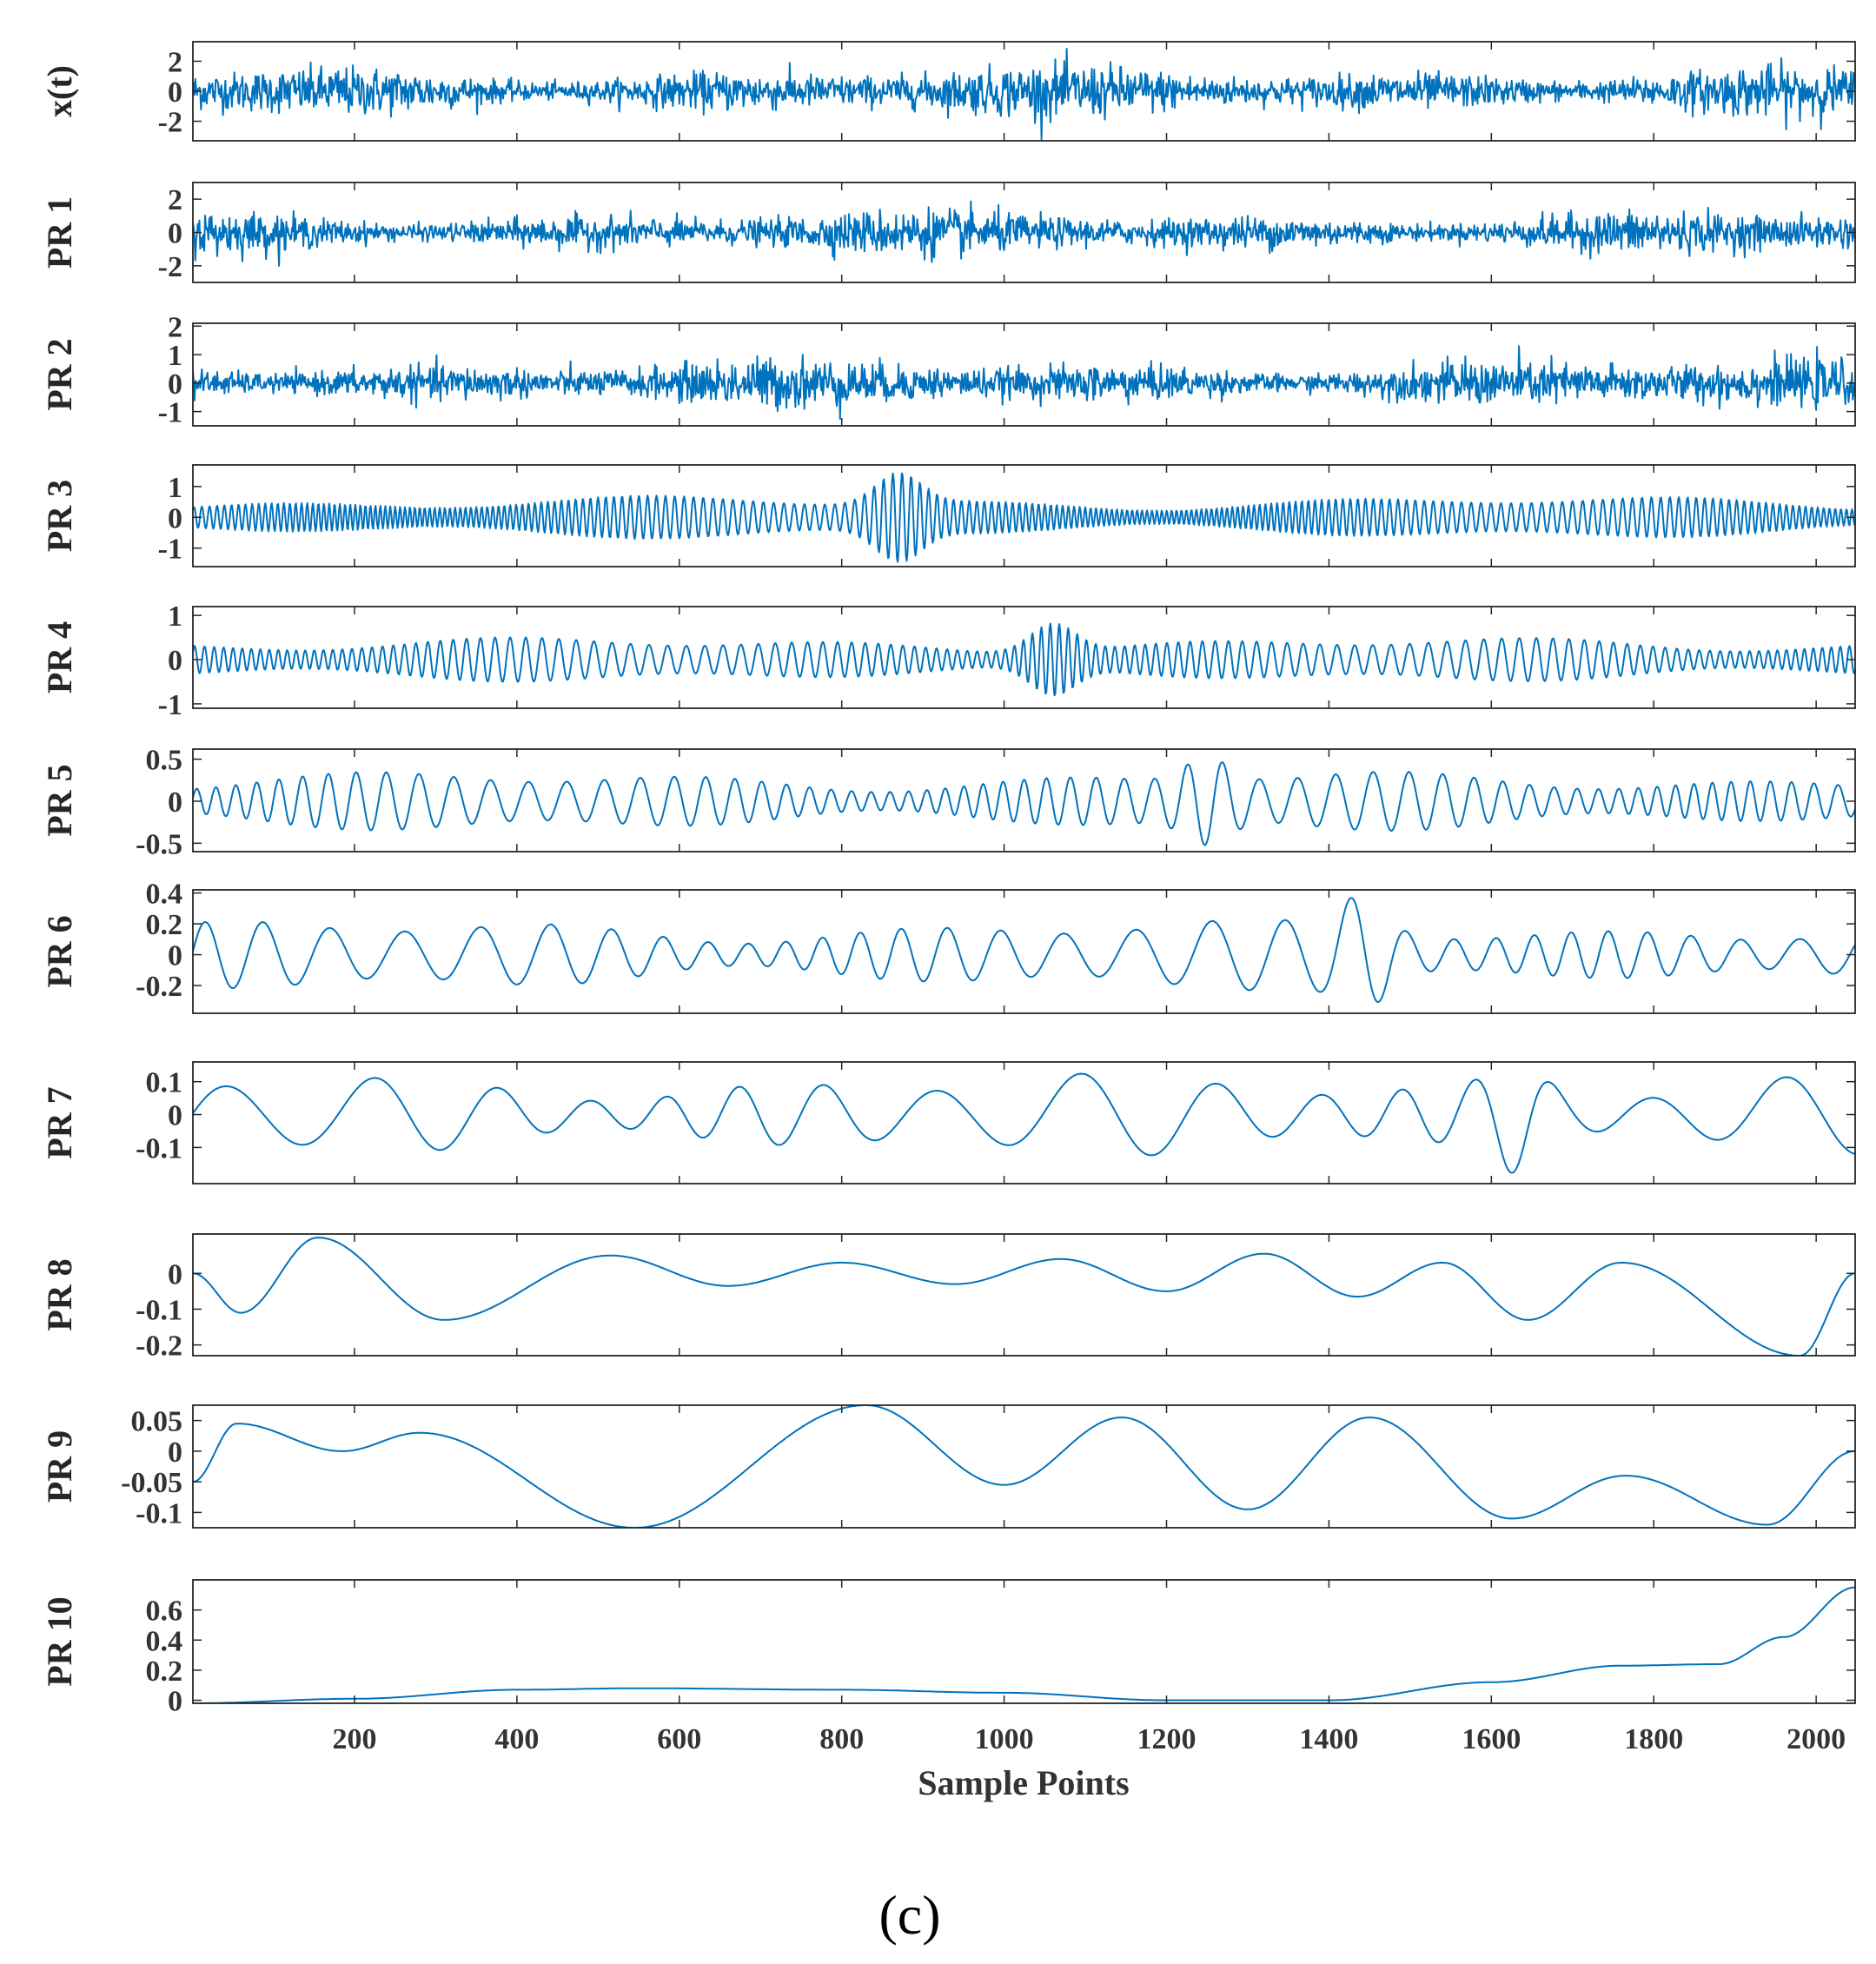 The width and height of the screenshot is (1876, 1964). I want to click on panel-label: PR 10, so click(60, 1641).